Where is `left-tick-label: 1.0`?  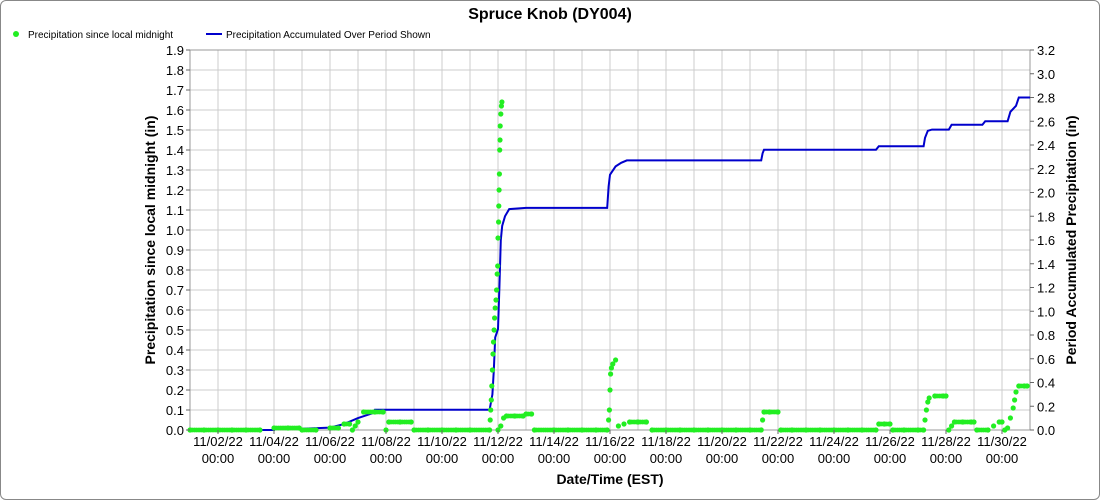
left-tick-label: 1.0 is located at coordinates (175, 230).